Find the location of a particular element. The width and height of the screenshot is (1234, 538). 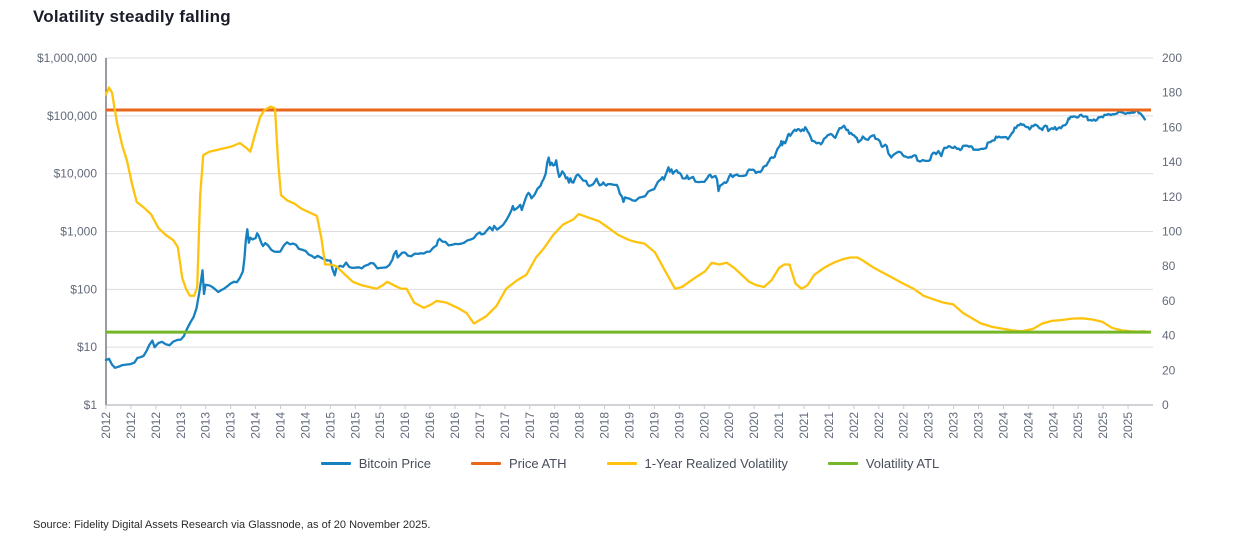

right-axis-tick-label: 180 is located at coordinates (1172, 93).